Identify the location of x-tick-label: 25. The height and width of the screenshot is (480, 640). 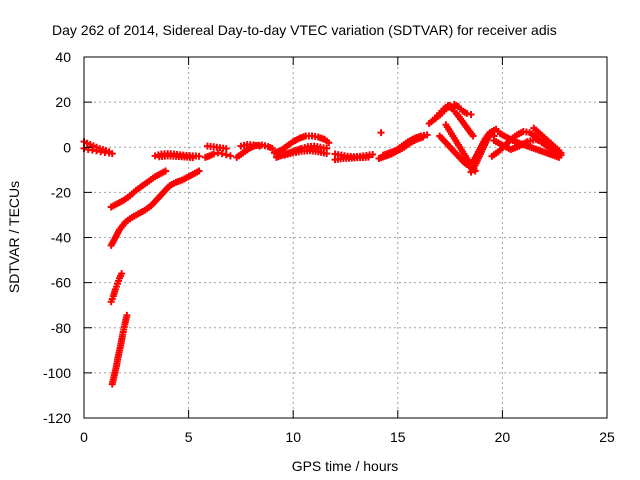
(607, 437).